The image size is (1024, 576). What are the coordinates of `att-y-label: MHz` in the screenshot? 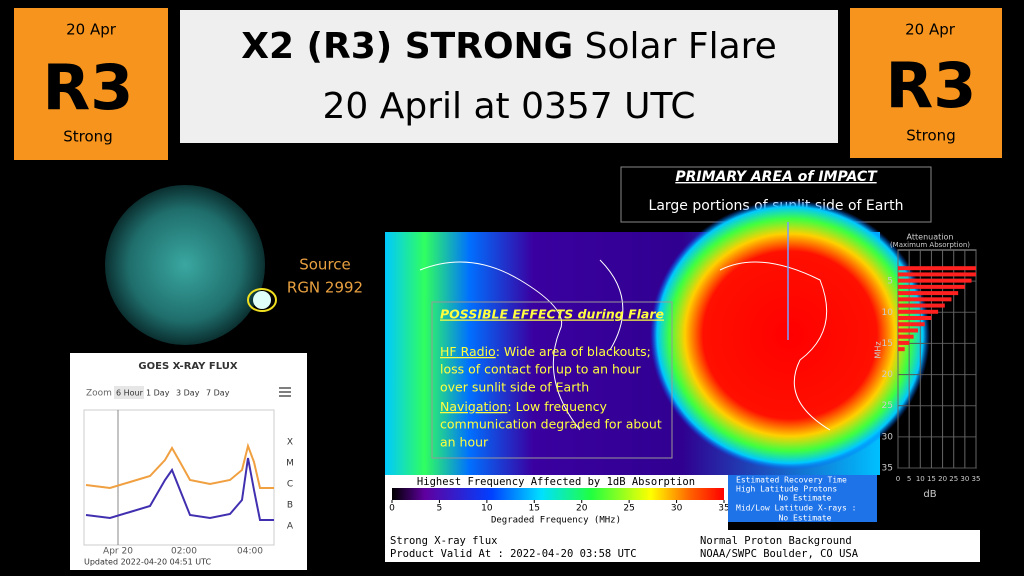 It's located at (878, 349).